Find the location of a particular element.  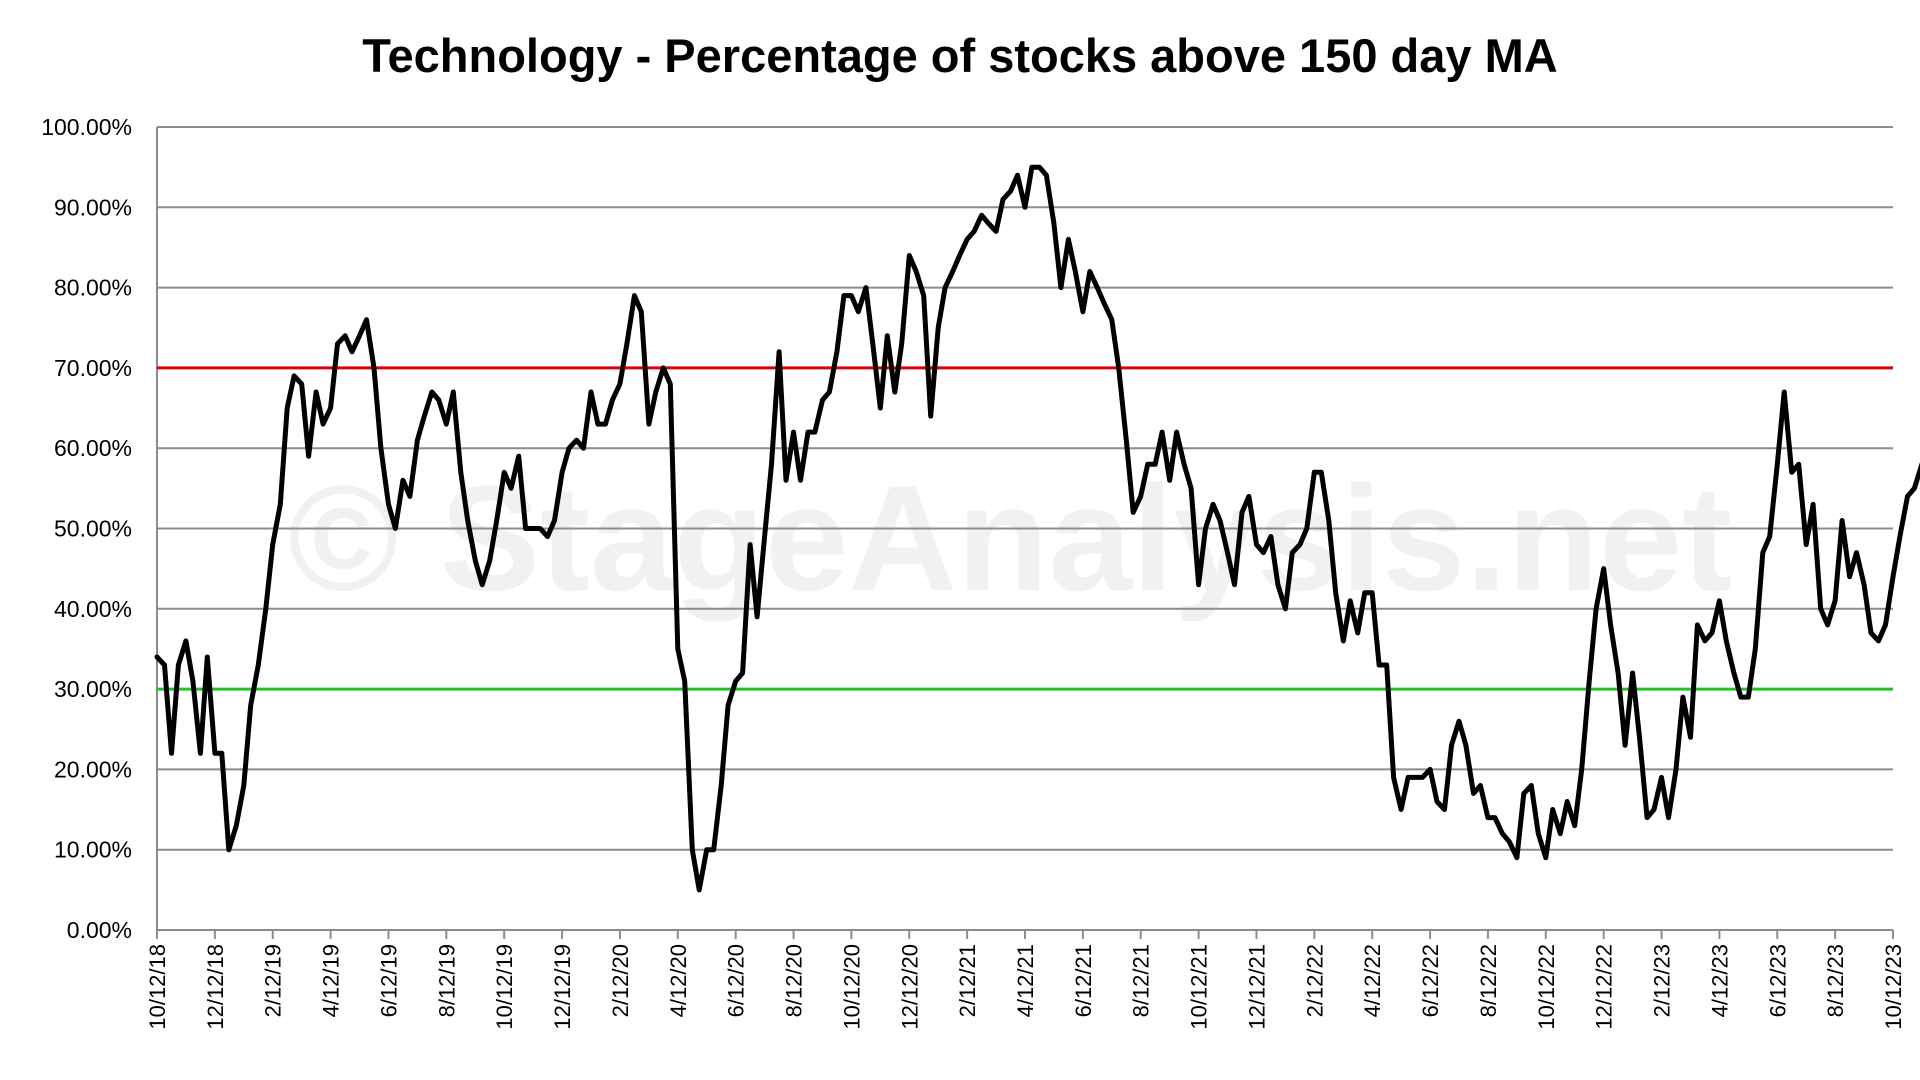

x-tick-label: 10/12/22 is located at coordinates (1546, 987).